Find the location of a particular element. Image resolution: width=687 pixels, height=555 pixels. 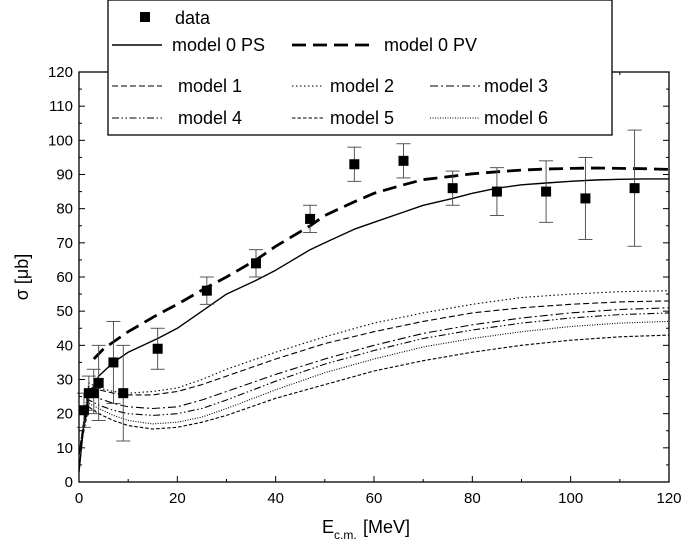

y-tick-label: 60 is located at coordinates (64, 277).